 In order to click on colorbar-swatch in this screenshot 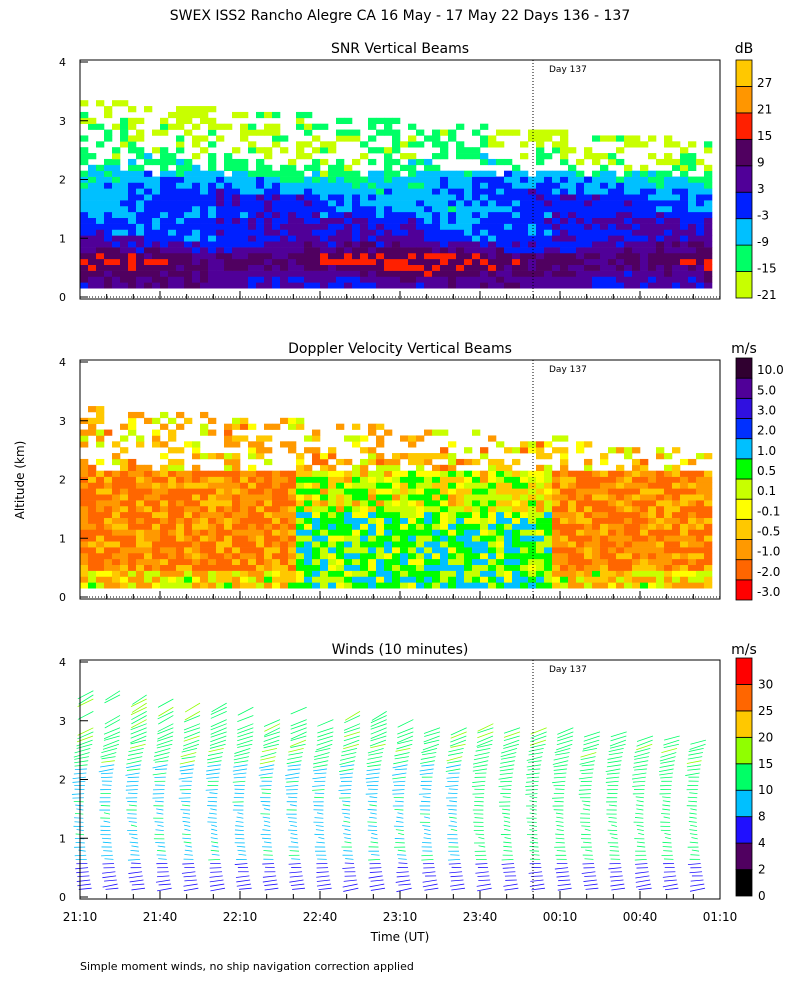, I will do `click(744, 285)`.